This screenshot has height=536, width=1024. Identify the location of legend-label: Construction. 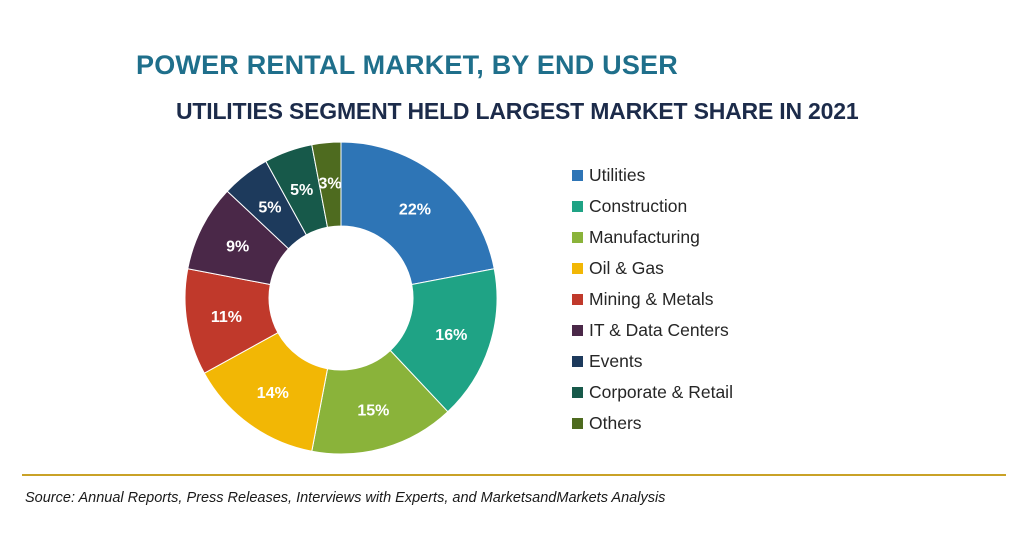
(638, 206).